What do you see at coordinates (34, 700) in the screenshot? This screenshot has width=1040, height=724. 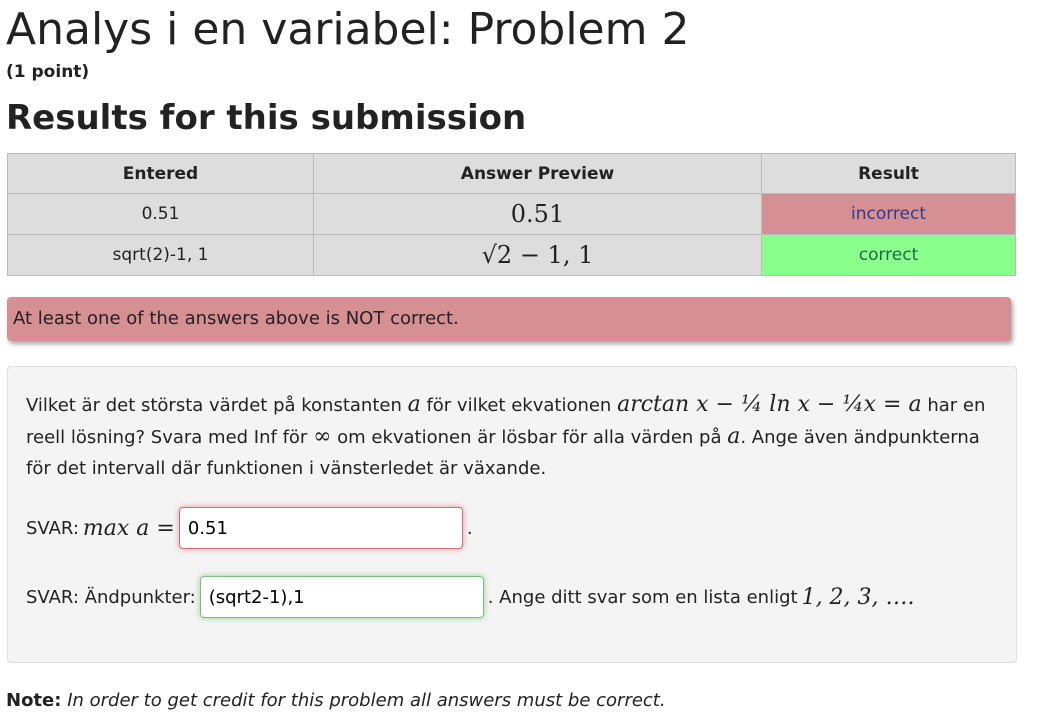 I see `note-label: Note:` at bounding box center [34, 700].